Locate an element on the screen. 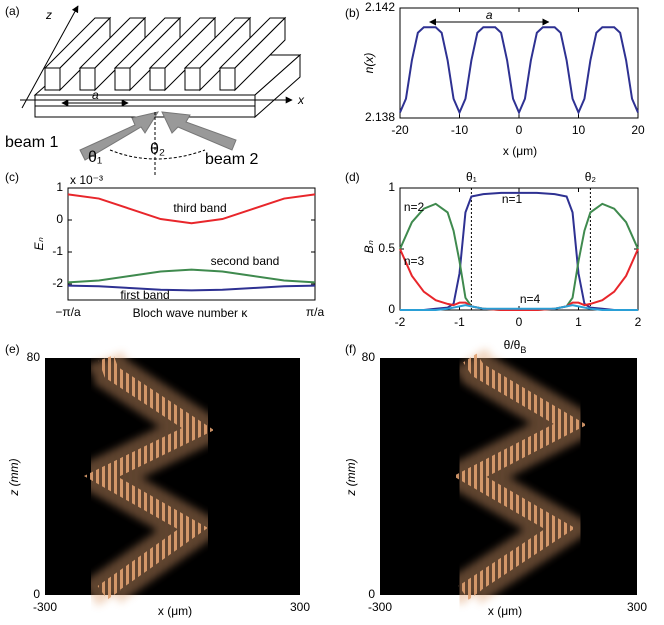  x-tick-label: 1 is located at coordinates (578, 322).